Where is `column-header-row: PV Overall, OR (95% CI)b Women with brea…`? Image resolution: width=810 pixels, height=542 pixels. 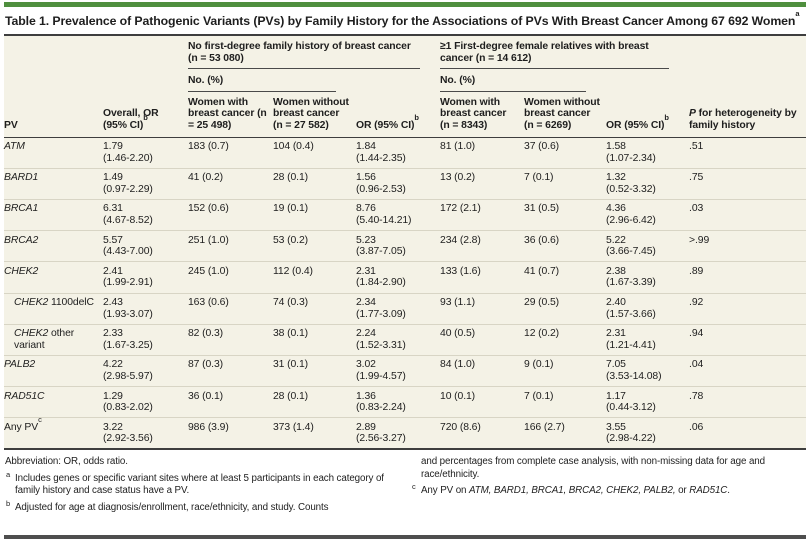 column-header-row: PV Overall, OR (95% CI)b Women with brea… is located at coordinates (405, 114).